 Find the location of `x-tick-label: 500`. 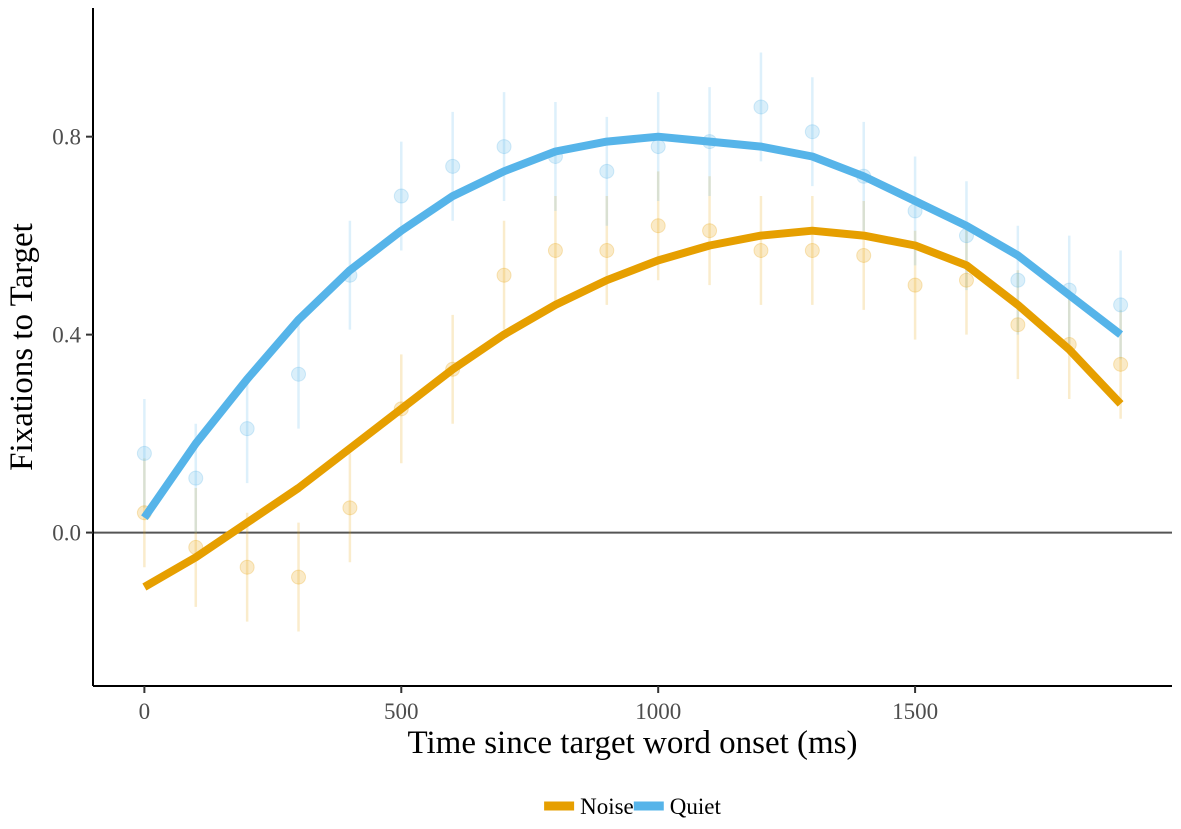

x-tick-label: 500 is located at coordinates (401, 711).